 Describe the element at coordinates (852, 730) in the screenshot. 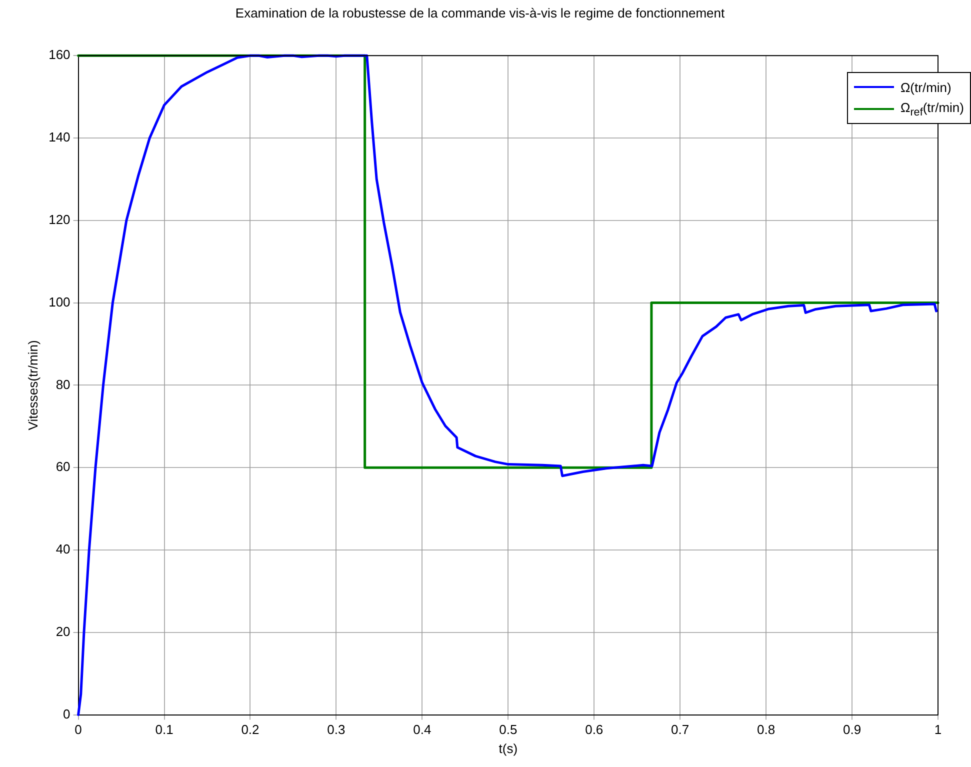

I see `x-tick-label: 0.9` at that location.